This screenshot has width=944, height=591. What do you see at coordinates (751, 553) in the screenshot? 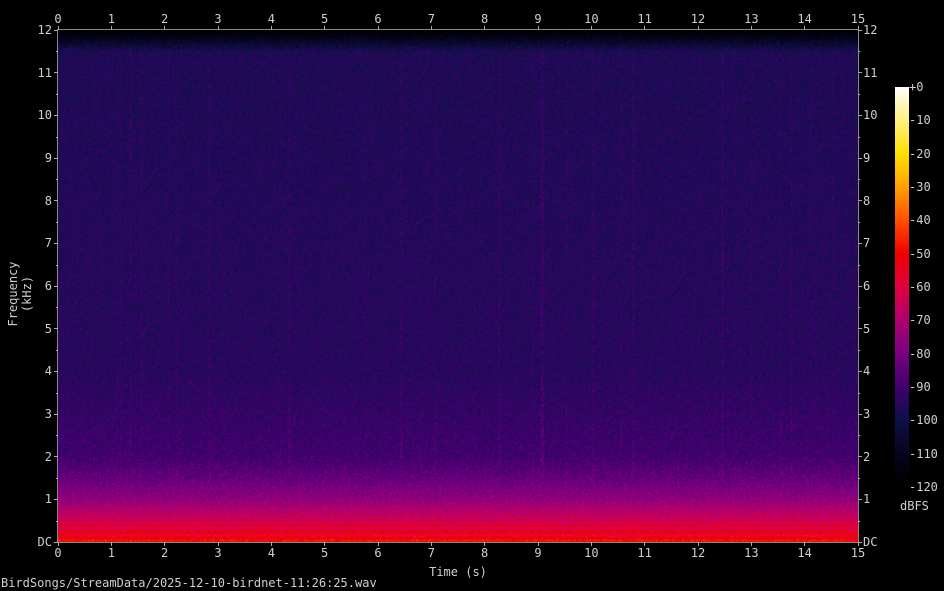
I see `x-tick-label-bottom: 13` at bounding box center [751, 553].